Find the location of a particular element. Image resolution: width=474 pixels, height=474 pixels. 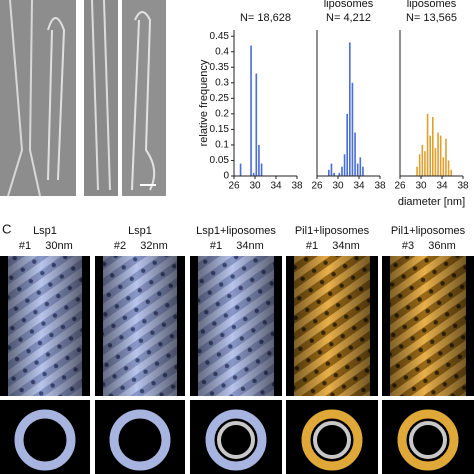

y-axis-label: relative frequency is located at coordinates (204, 102).